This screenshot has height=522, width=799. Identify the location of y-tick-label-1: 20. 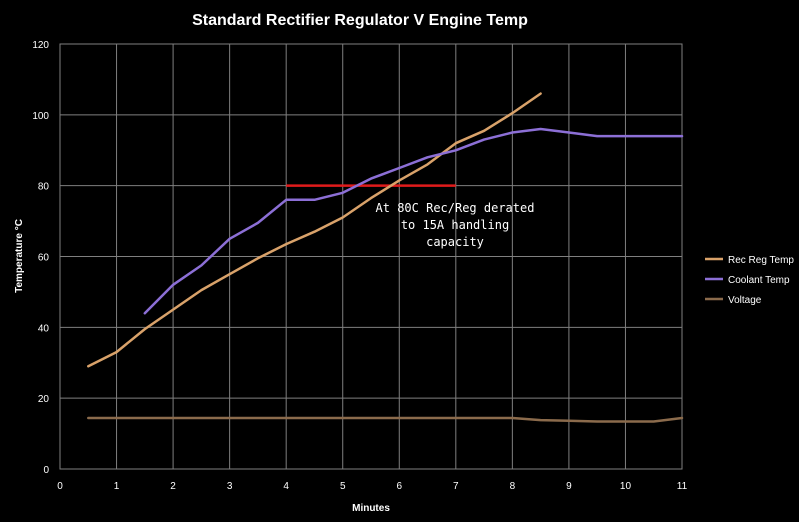
(44, 399).